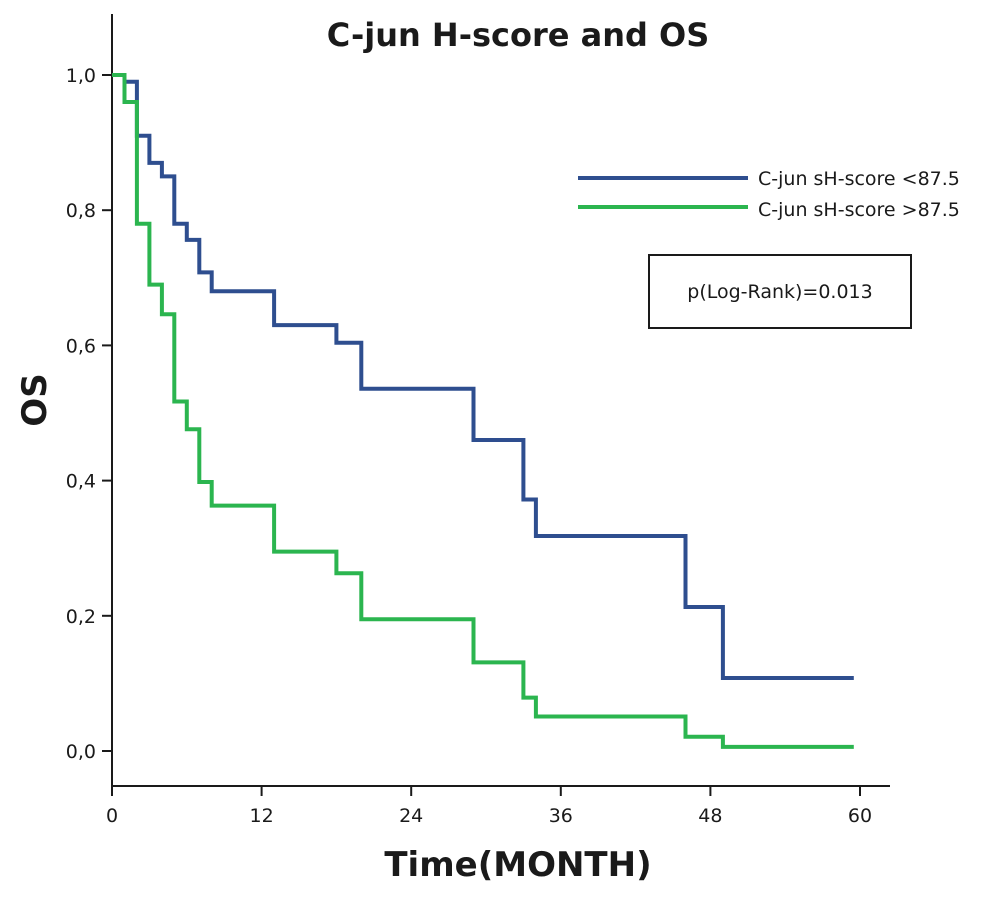 The height and width of the screenshot is (899, 1000). Describe the element at coordinates (561, 816) in the screenshot. I see `x-tick-label: 36` at that location.